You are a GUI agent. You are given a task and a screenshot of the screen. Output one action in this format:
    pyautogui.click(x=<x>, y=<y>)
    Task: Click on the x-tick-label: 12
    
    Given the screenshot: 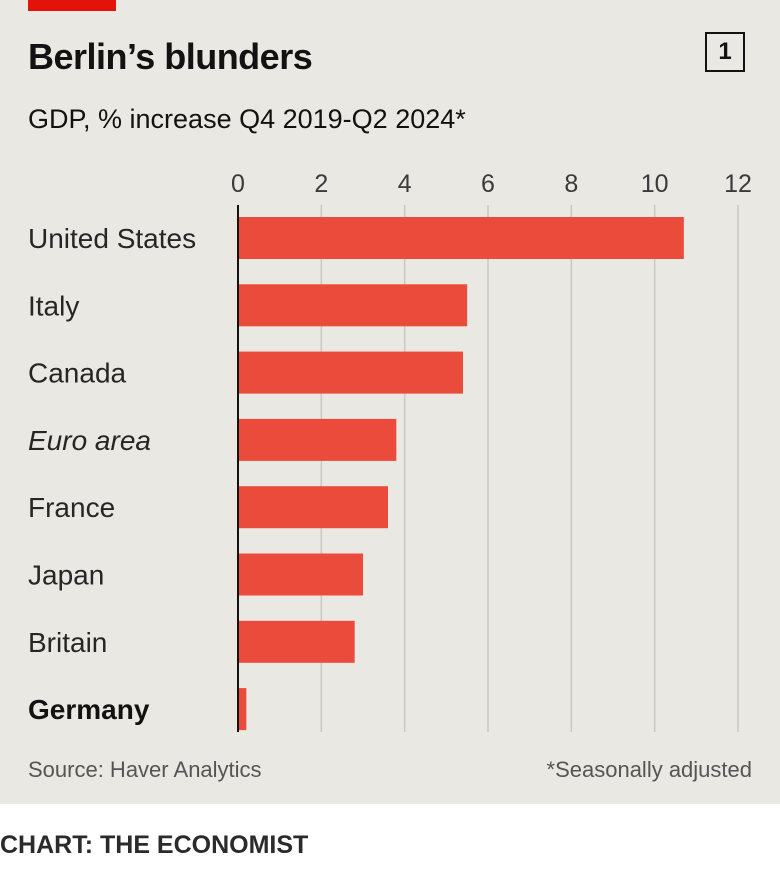 What is the action you would take?
    pyautogui.click(x=738, y=184)
    